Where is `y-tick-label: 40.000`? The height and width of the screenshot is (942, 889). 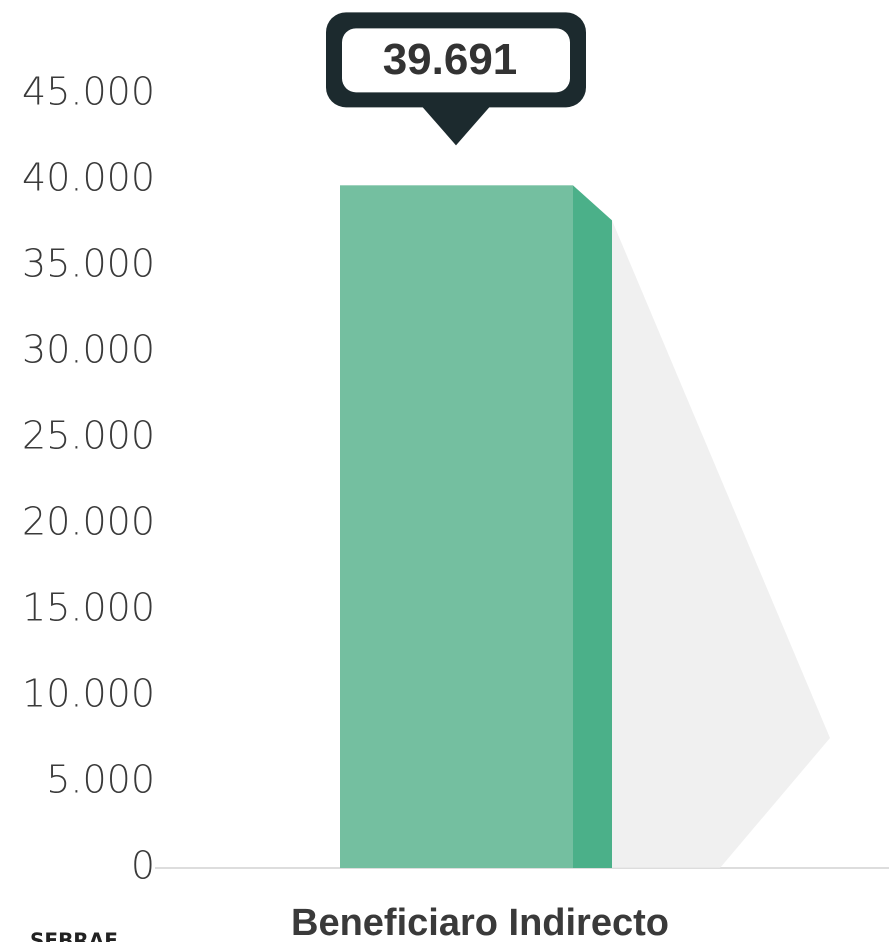
y-tick-label: 40.000 is located at coordinates (88, 178).